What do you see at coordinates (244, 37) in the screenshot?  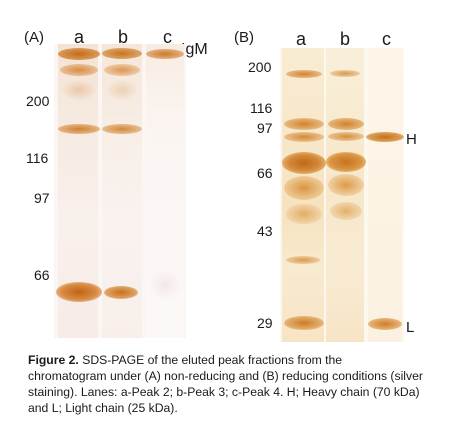 I see `panel-b-label: (B)` at bounding box center [244, 37].